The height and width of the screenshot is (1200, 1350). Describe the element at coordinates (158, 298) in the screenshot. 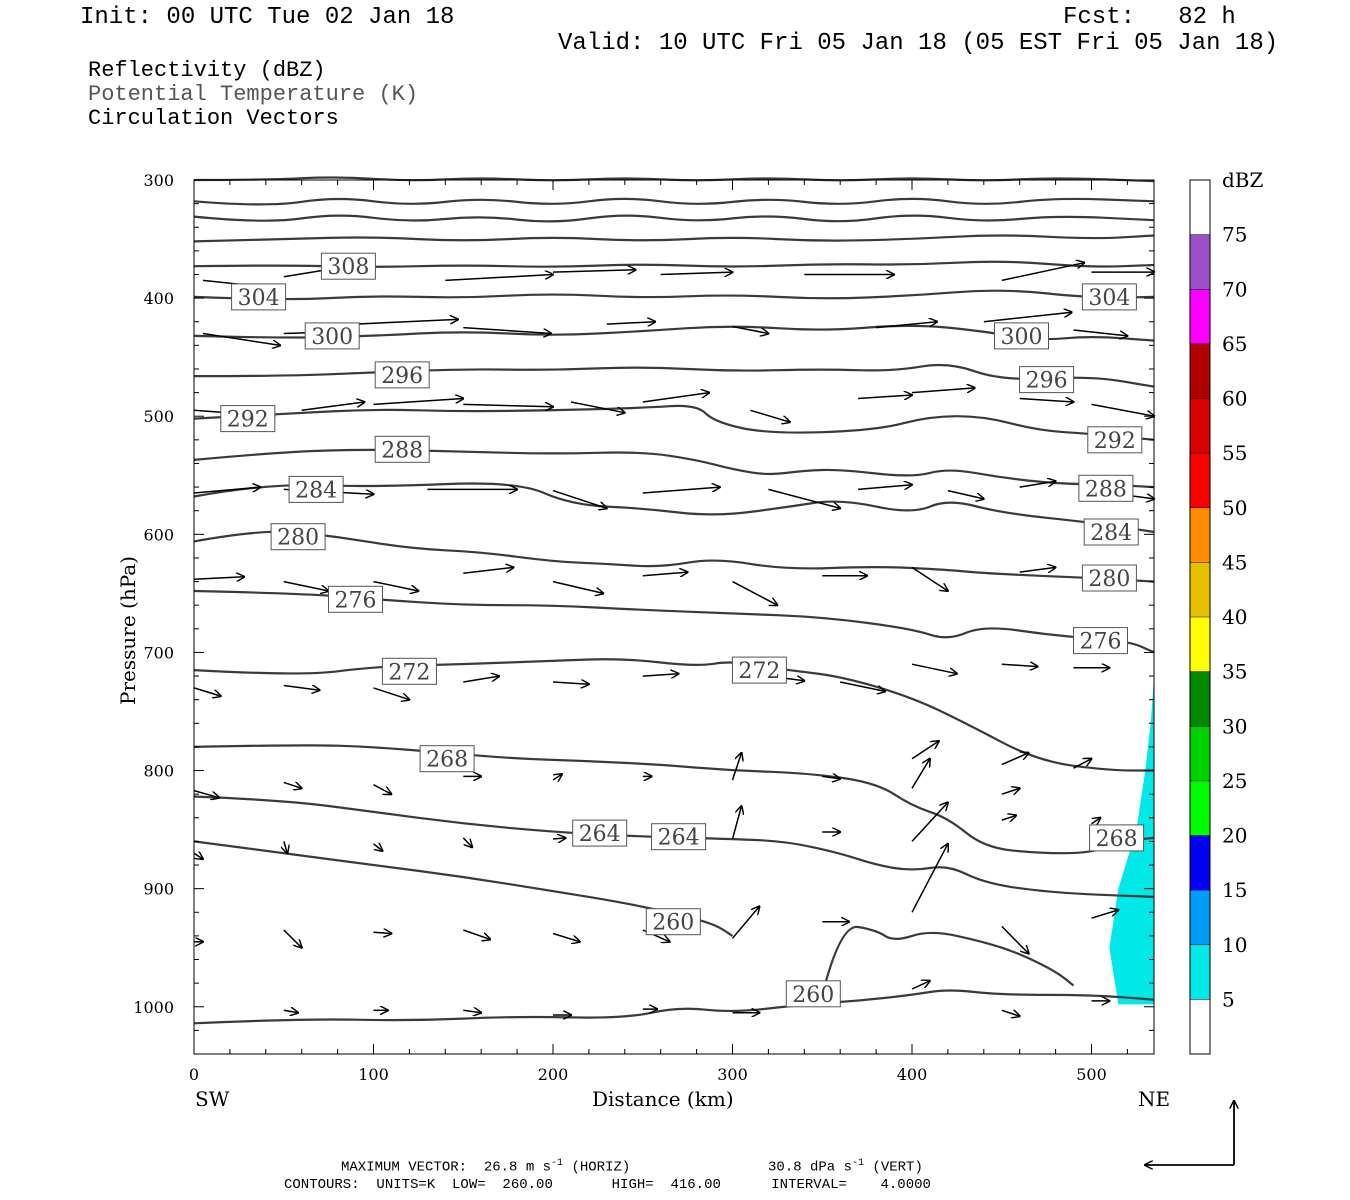

I see `y-tick-label: 400` at that location.